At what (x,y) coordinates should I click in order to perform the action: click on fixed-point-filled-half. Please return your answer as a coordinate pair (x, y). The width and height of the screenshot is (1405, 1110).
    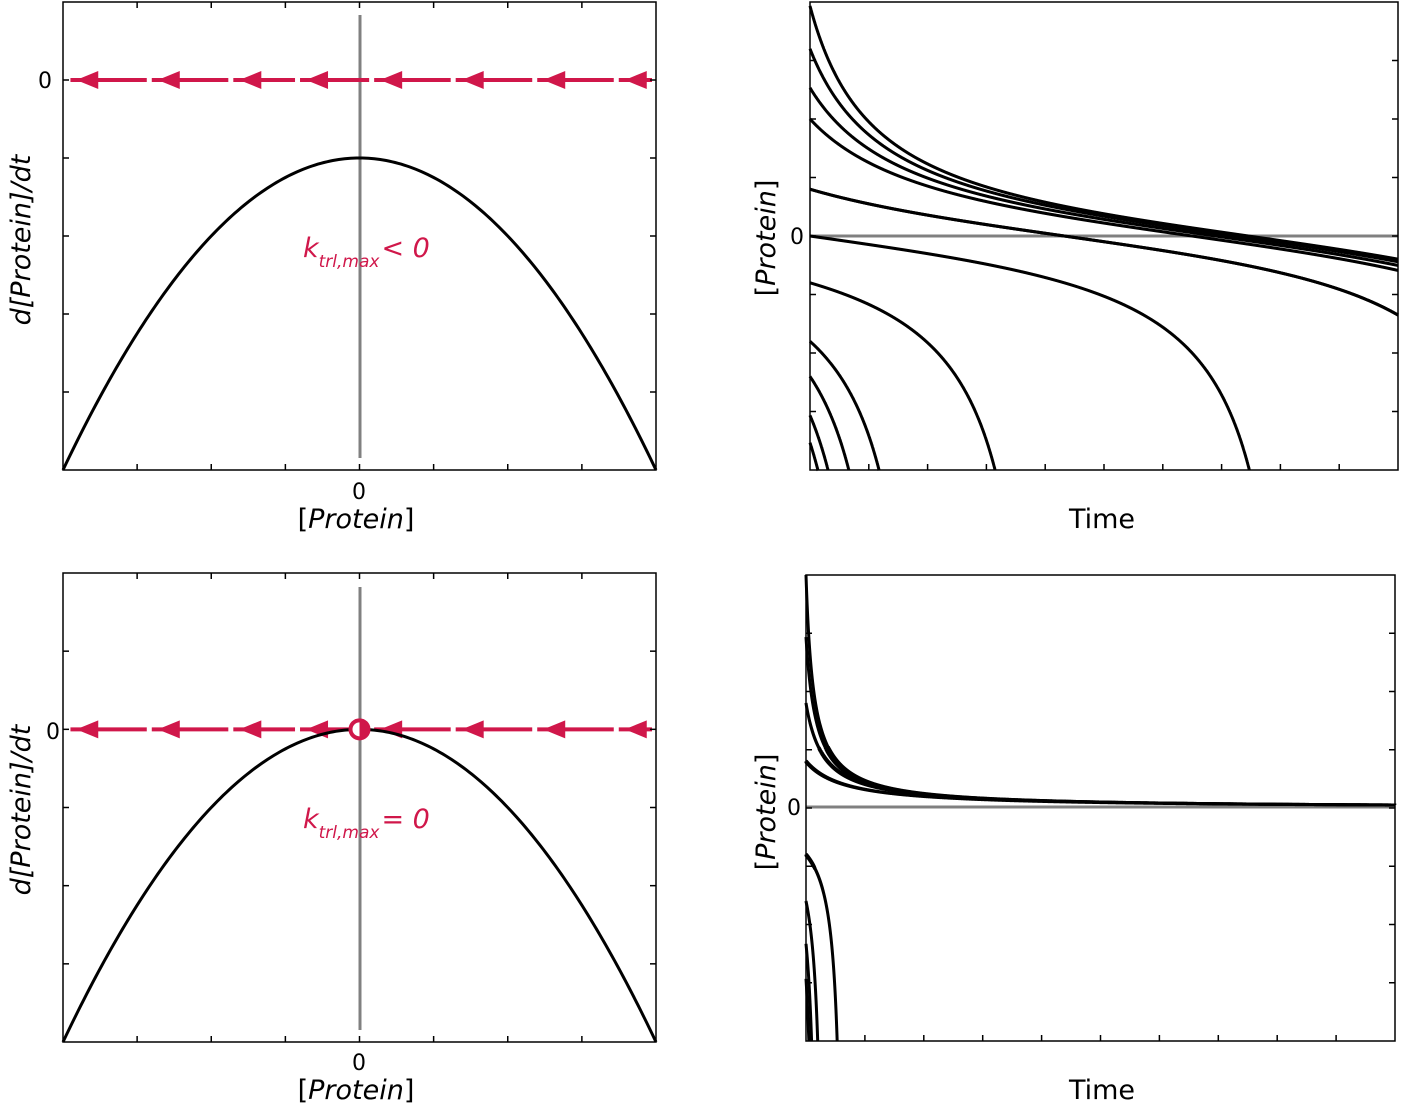
    Looking at the image, I should click on (364, 729).